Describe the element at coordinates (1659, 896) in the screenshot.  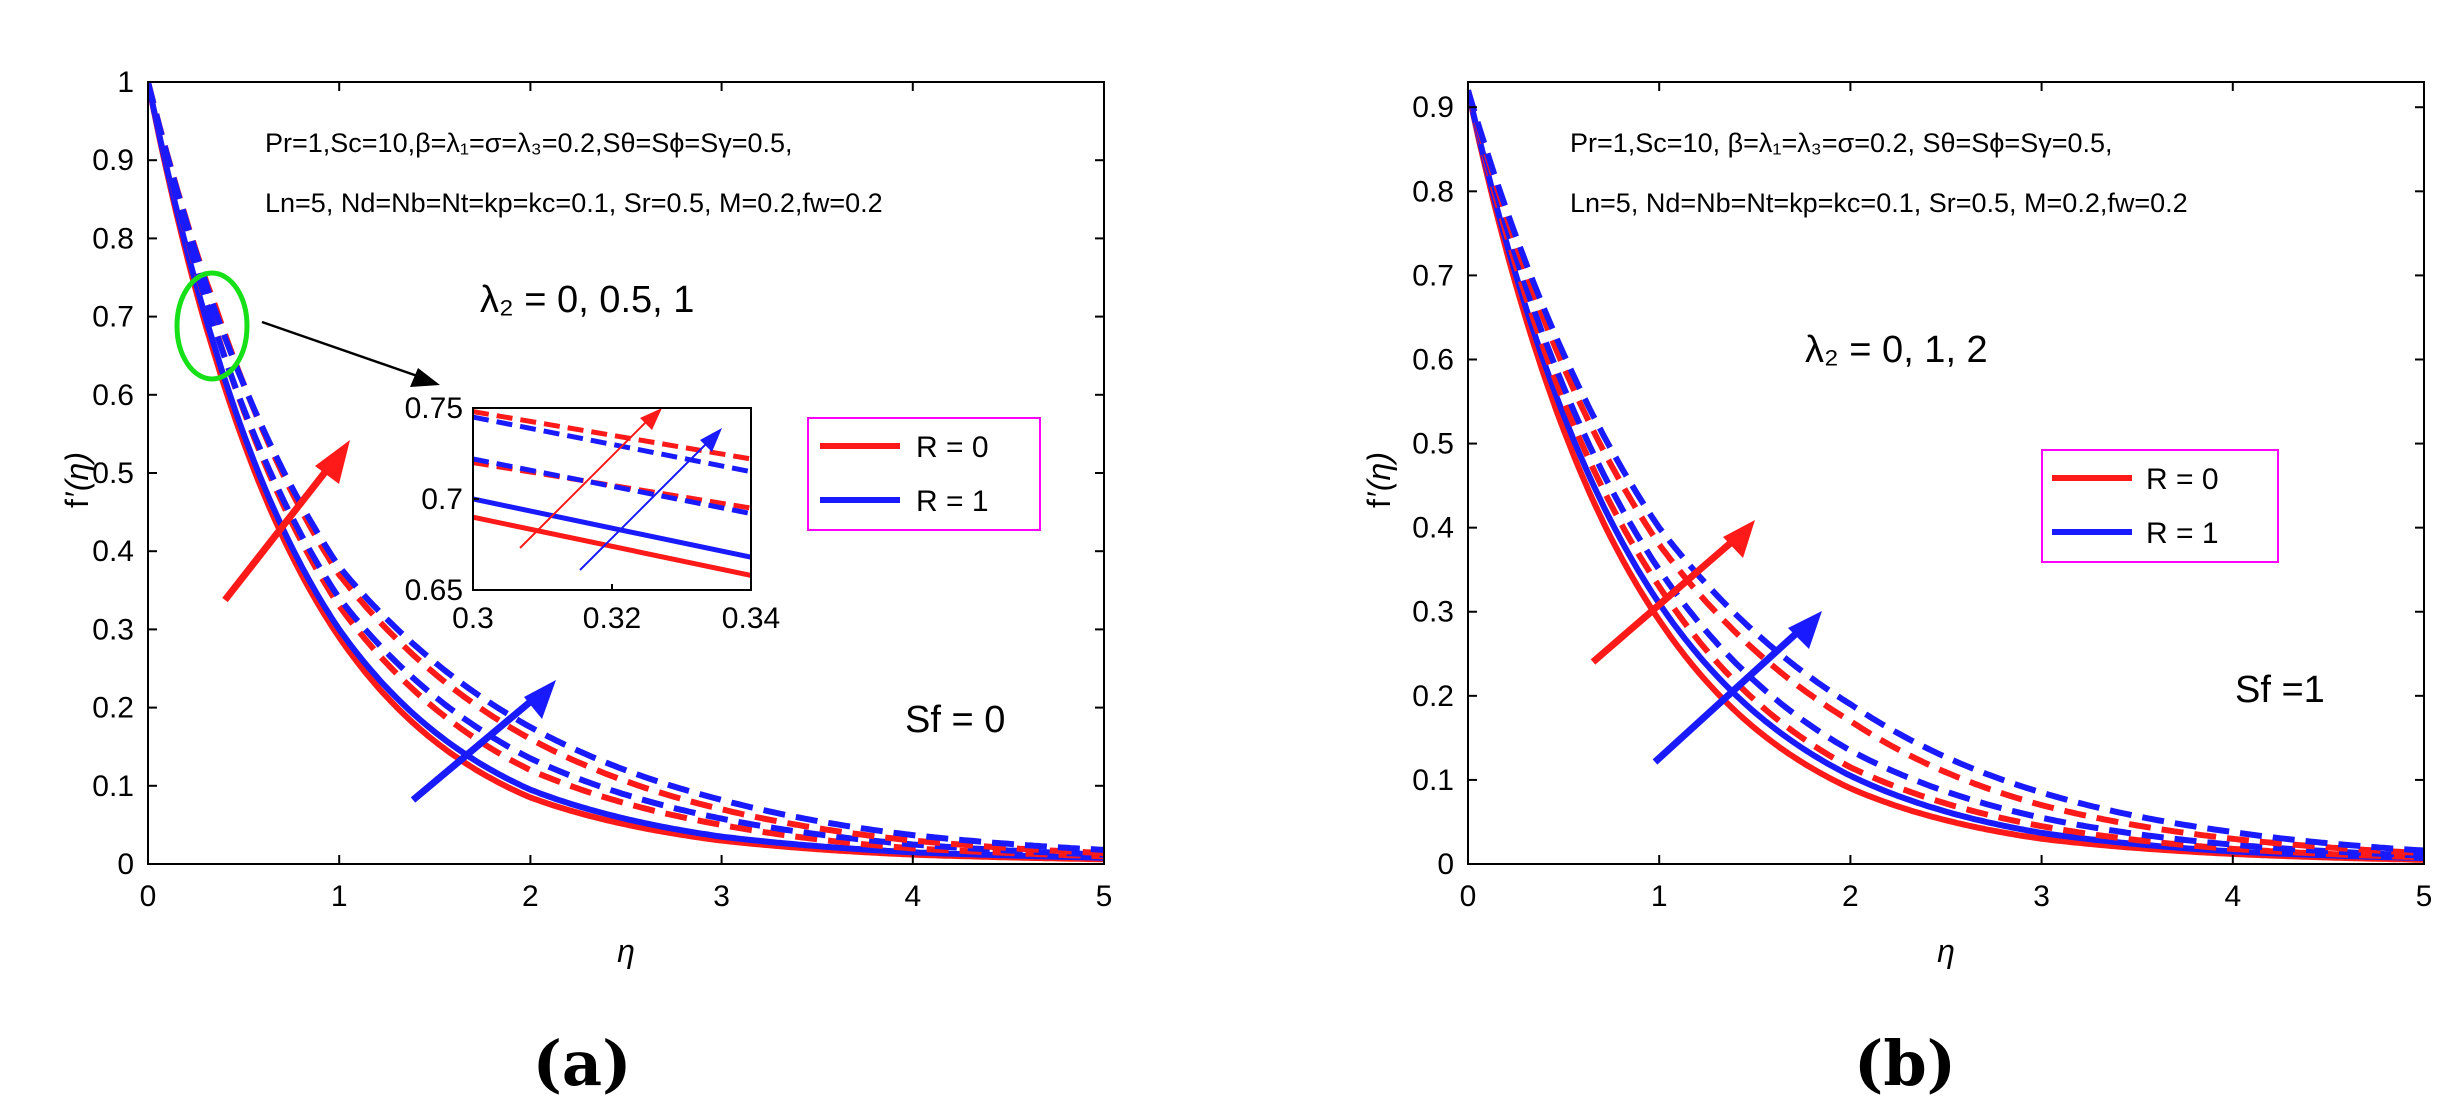
I see `panel-b-xtick-label: 1` at that location.